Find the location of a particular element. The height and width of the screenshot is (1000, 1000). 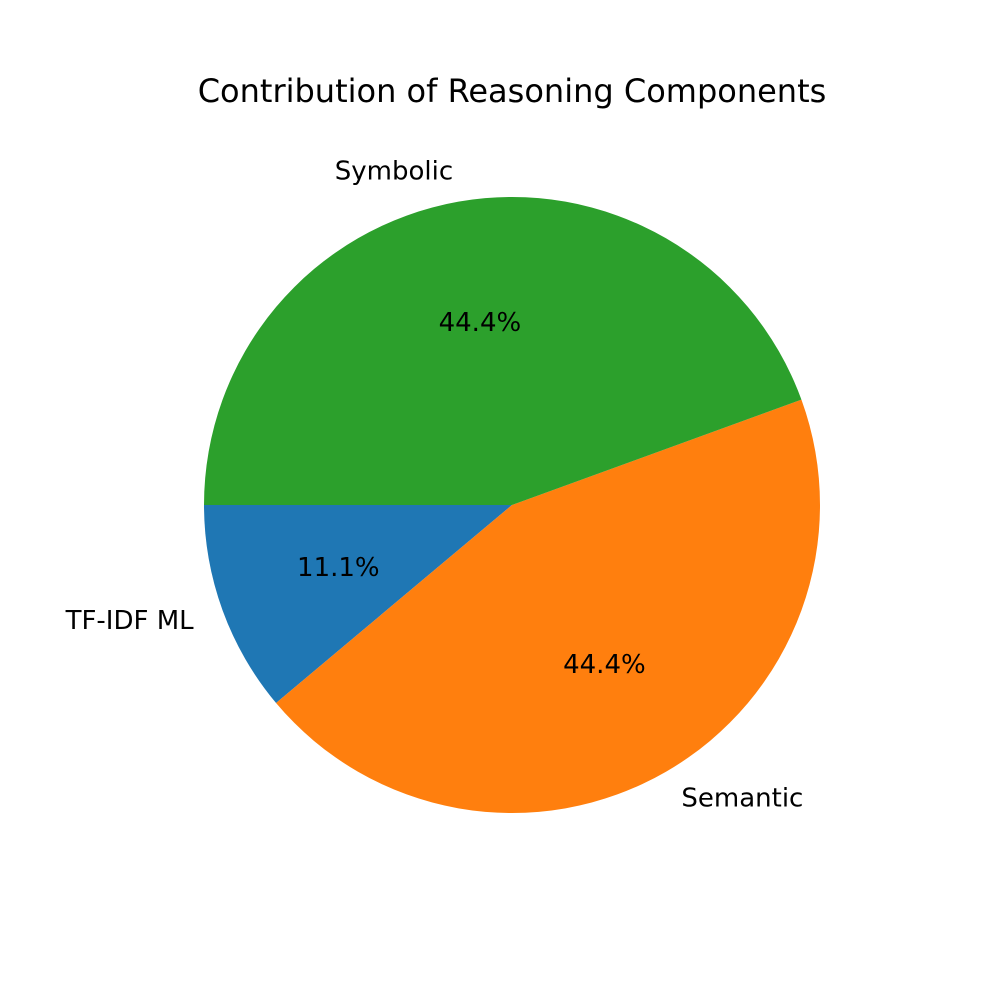

slice-label-semantic: Semantic is located at coordinates (742, 798).